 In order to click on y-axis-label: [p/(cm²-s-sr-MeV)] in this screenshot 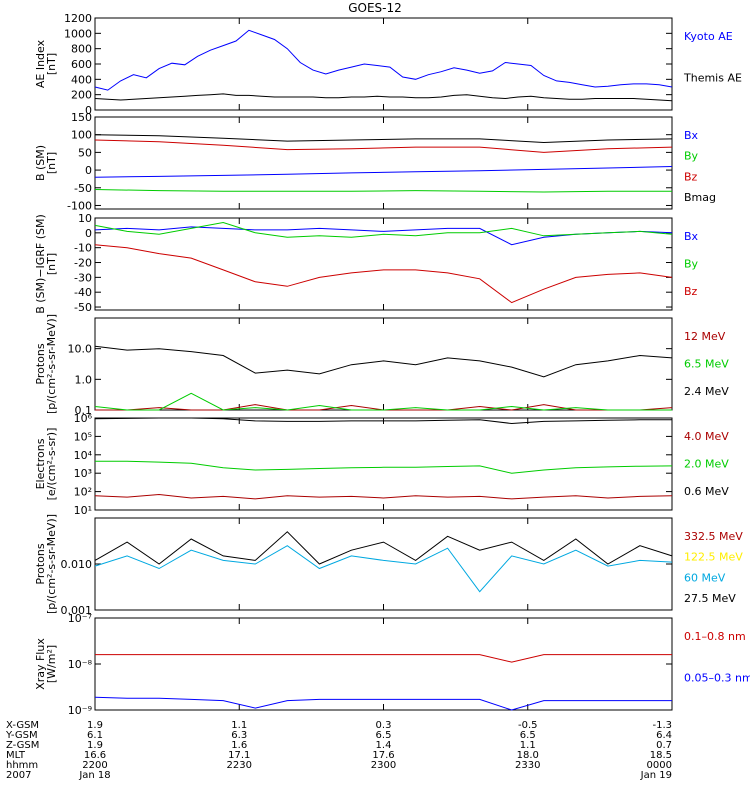, I will do `click(51, 564)`.